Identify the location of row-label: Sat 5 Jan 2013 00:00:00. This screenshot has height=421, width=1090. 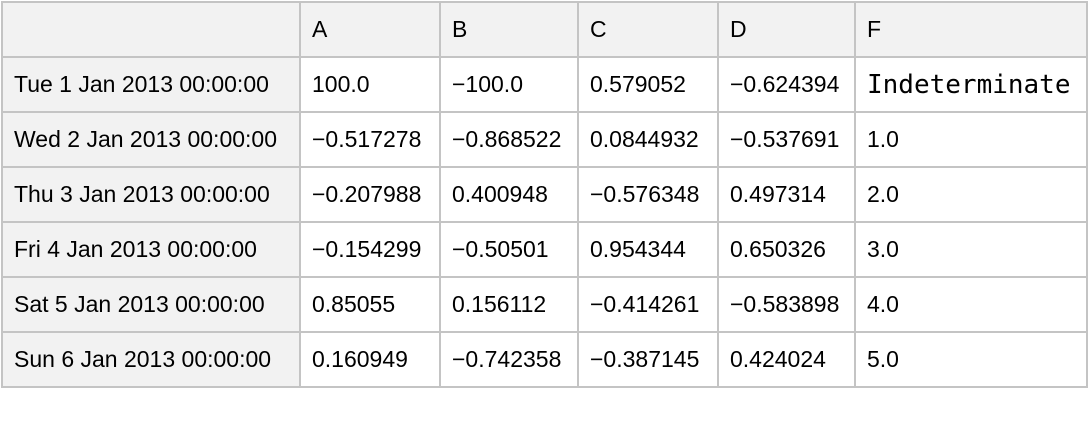
(151, 304).